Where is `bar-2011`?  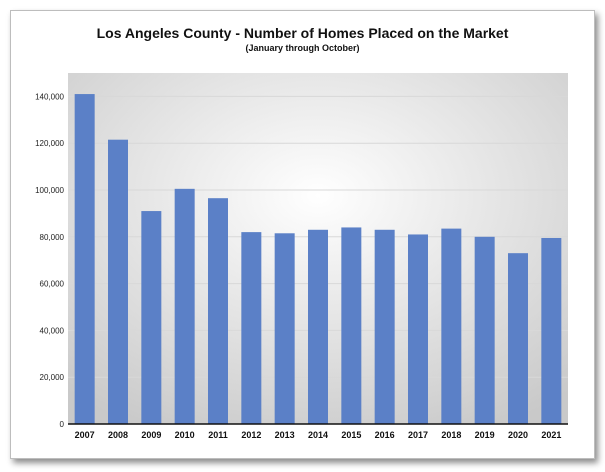 bar-2011 is located at coordinates (218, 311).